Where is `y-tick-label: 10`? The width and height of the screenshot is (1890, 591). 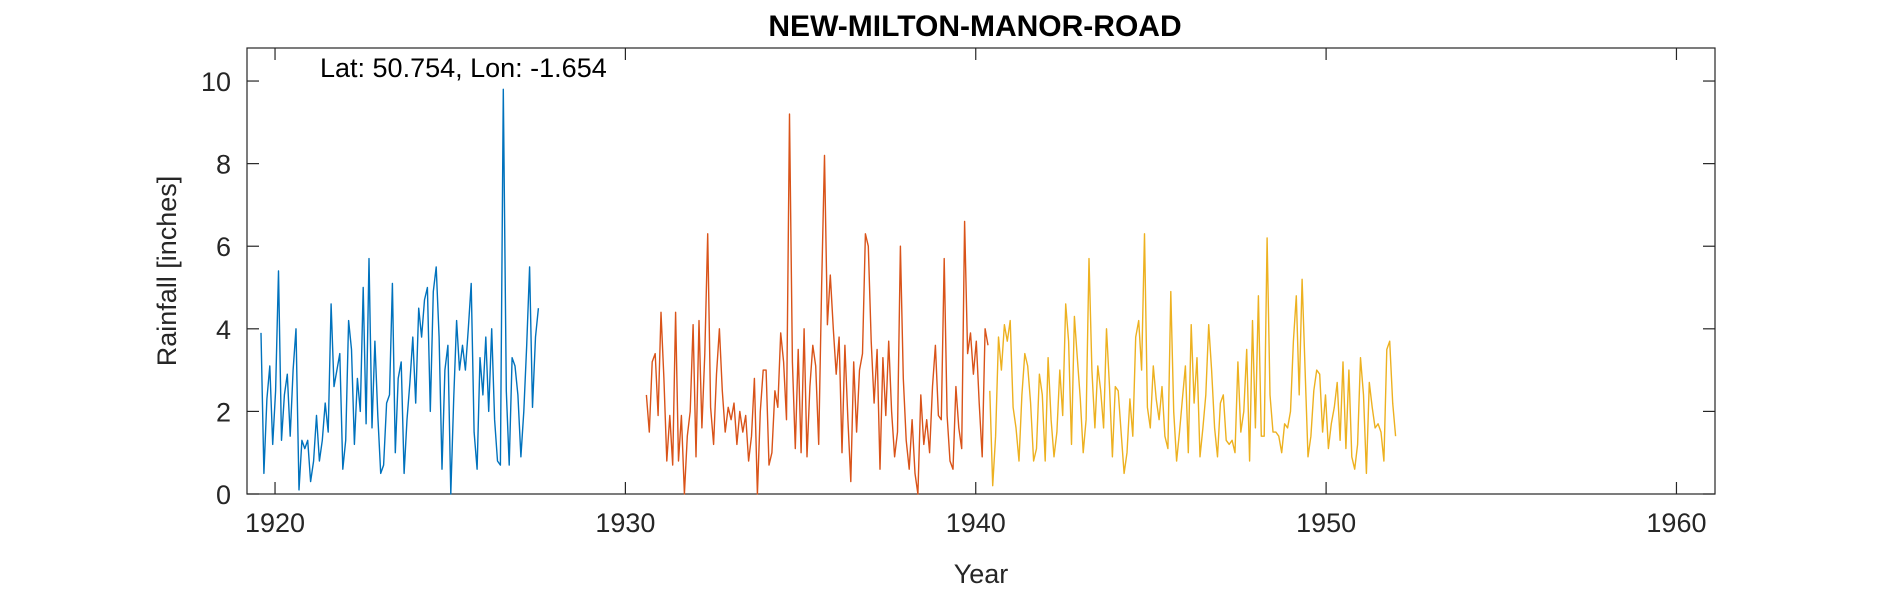 y-tick-label: 10 is located at coordinates (216, 82).